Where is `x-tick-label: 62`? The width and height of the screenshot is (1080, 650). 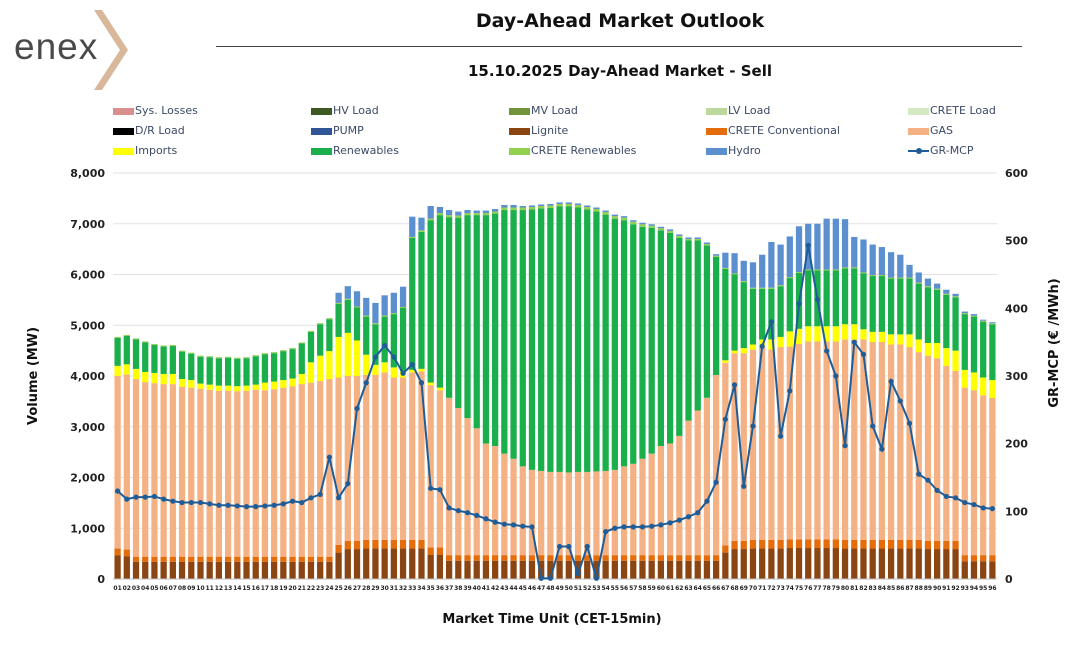 x-tick-label: 62 is located at coordinates (679, 588).